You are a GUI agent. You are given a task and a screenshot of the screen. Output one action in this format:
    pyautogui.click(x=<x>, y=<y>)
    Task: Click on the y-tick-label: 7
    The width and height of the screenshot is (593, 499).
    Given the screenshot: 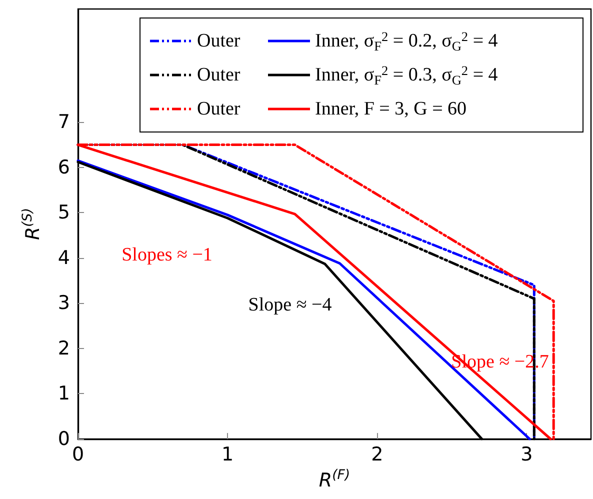 What is the action you would take?
    pyautogui.click(x=64, y=122)
    